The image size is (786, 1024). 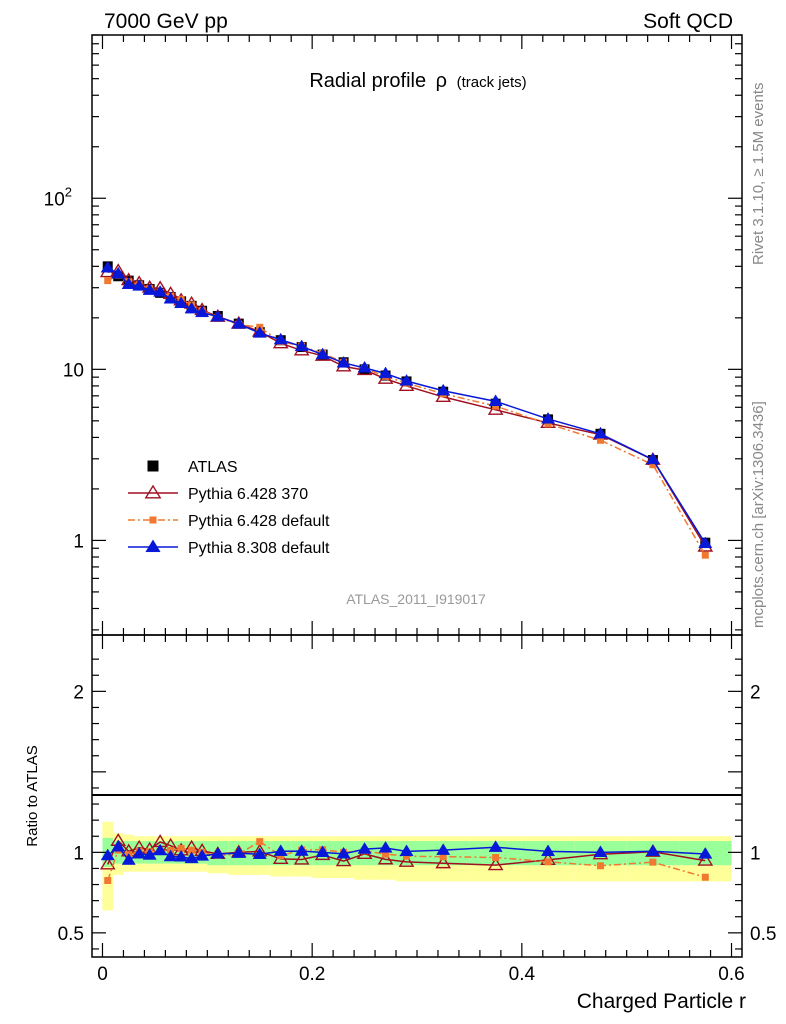 I want to click on ratio-tick-label-right: 0.5, so click(x=763, y=934).